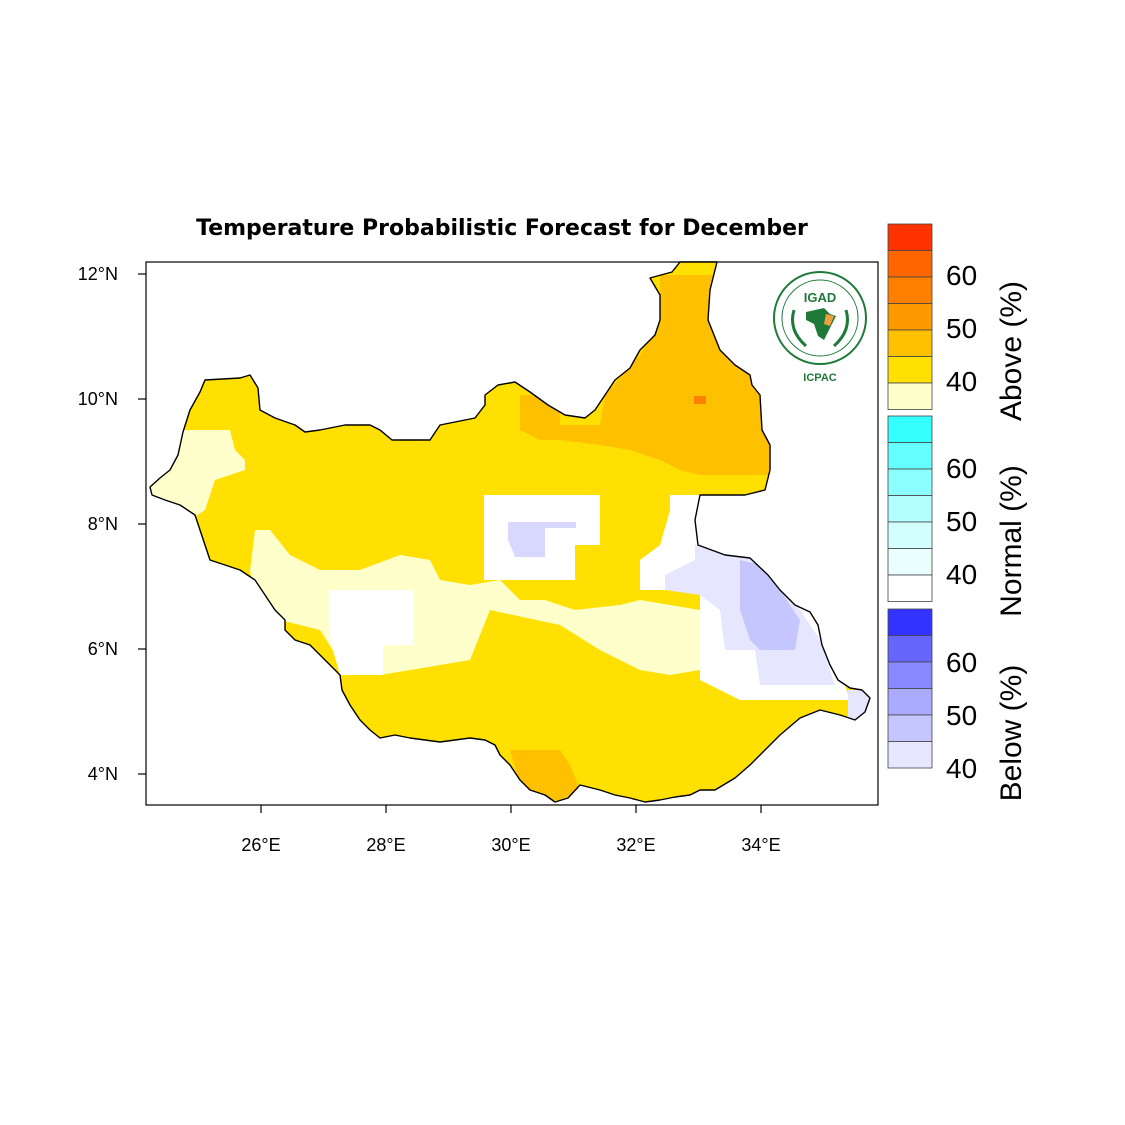  I want to click on lat-tick-label: 10°N, so click(97, 399).